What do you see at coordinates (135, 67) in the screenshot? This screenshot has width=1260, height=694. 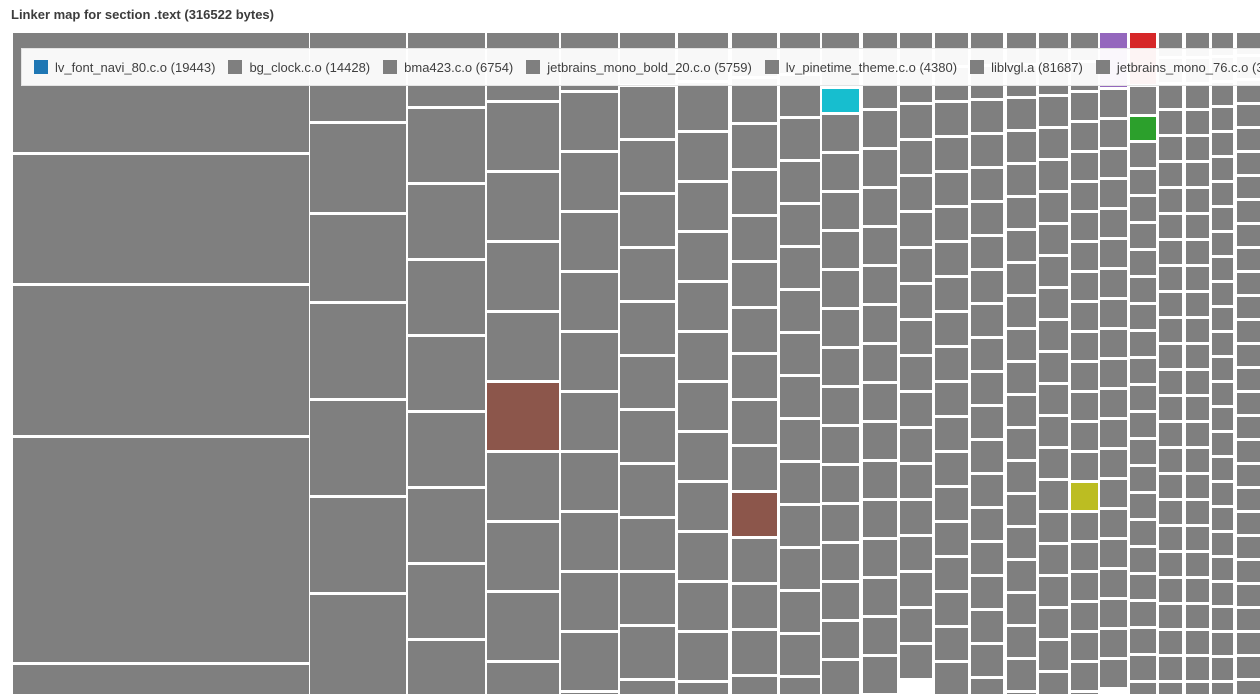 I see `legend-label: lv_font_navi_80.c.o (19443)` at bounding box center [135, 67].